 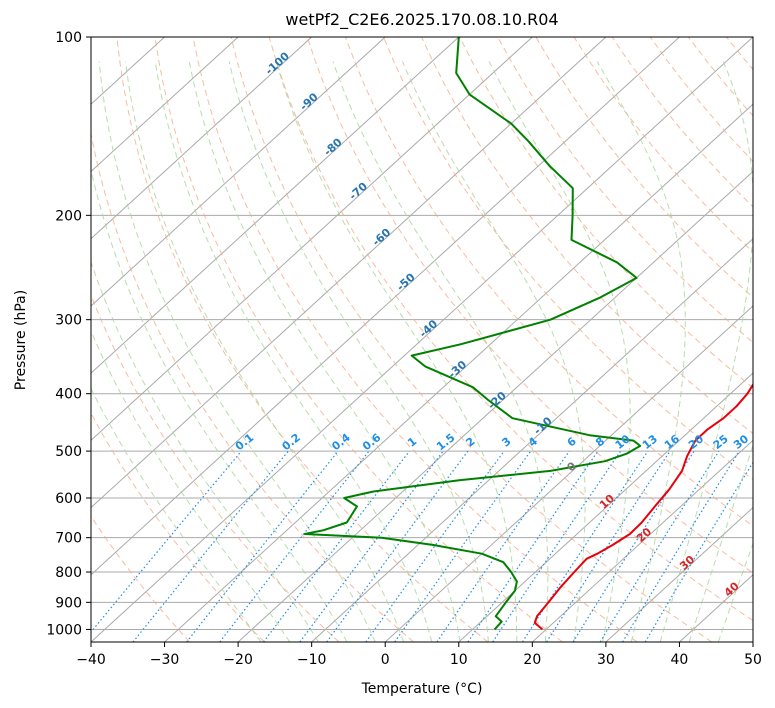 I want to click on isotherm-label: -80, so click(x=333, y=146).